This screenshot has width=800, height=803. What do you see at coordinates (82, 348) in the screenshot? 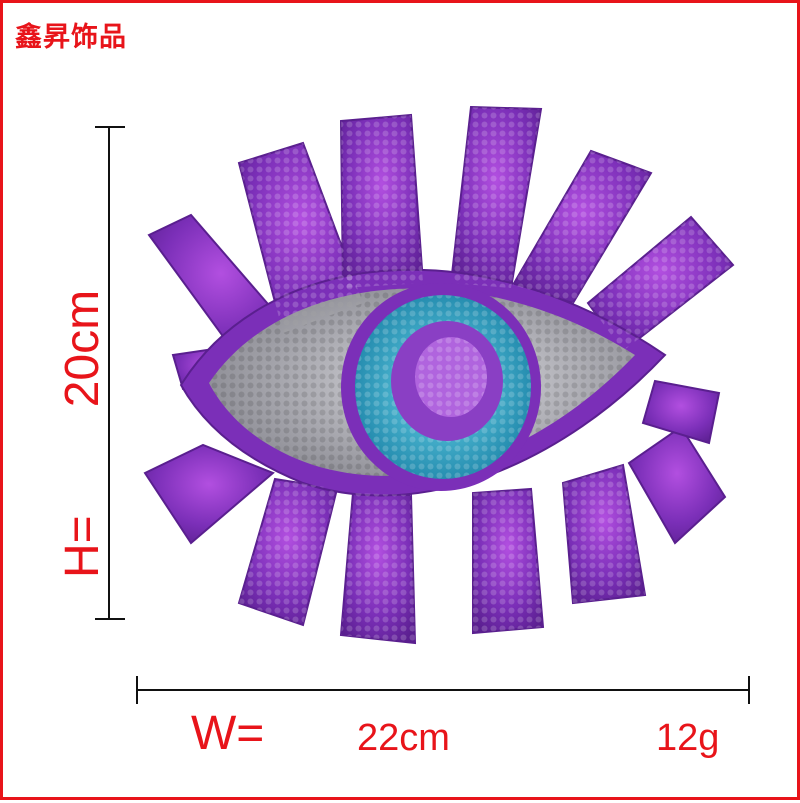
I see `height-value: 20cm` at bounding box center [82, 348].